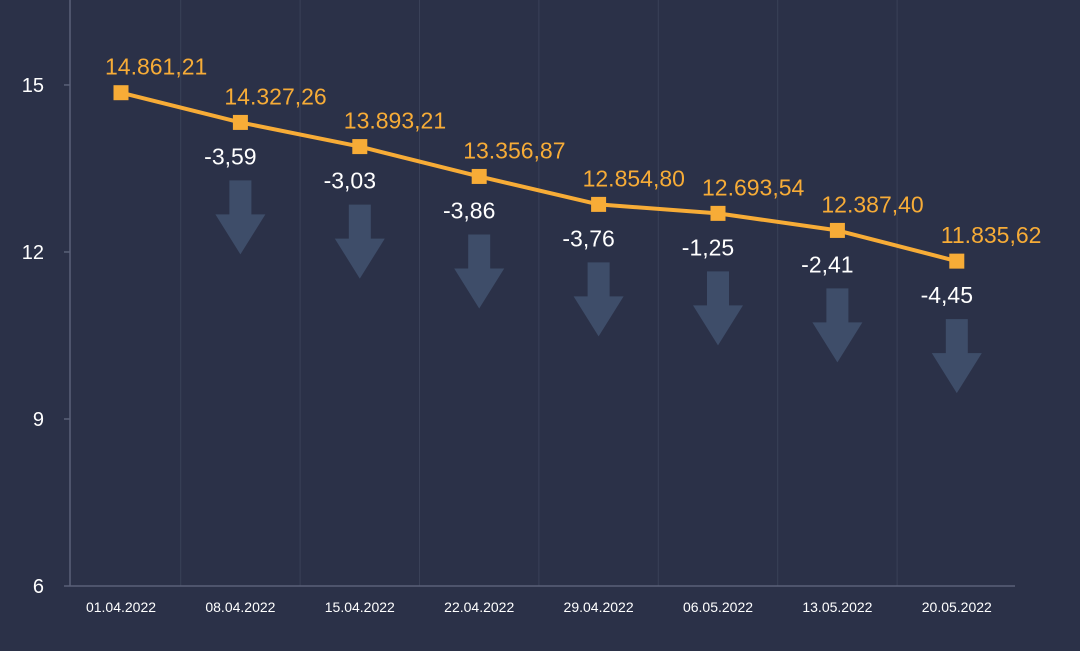 The image size is (1080, 651). What do you see at coordinates (469, 210) in the screenshot?
I see `change-label: -3,86` at bounding box center [469, 210].